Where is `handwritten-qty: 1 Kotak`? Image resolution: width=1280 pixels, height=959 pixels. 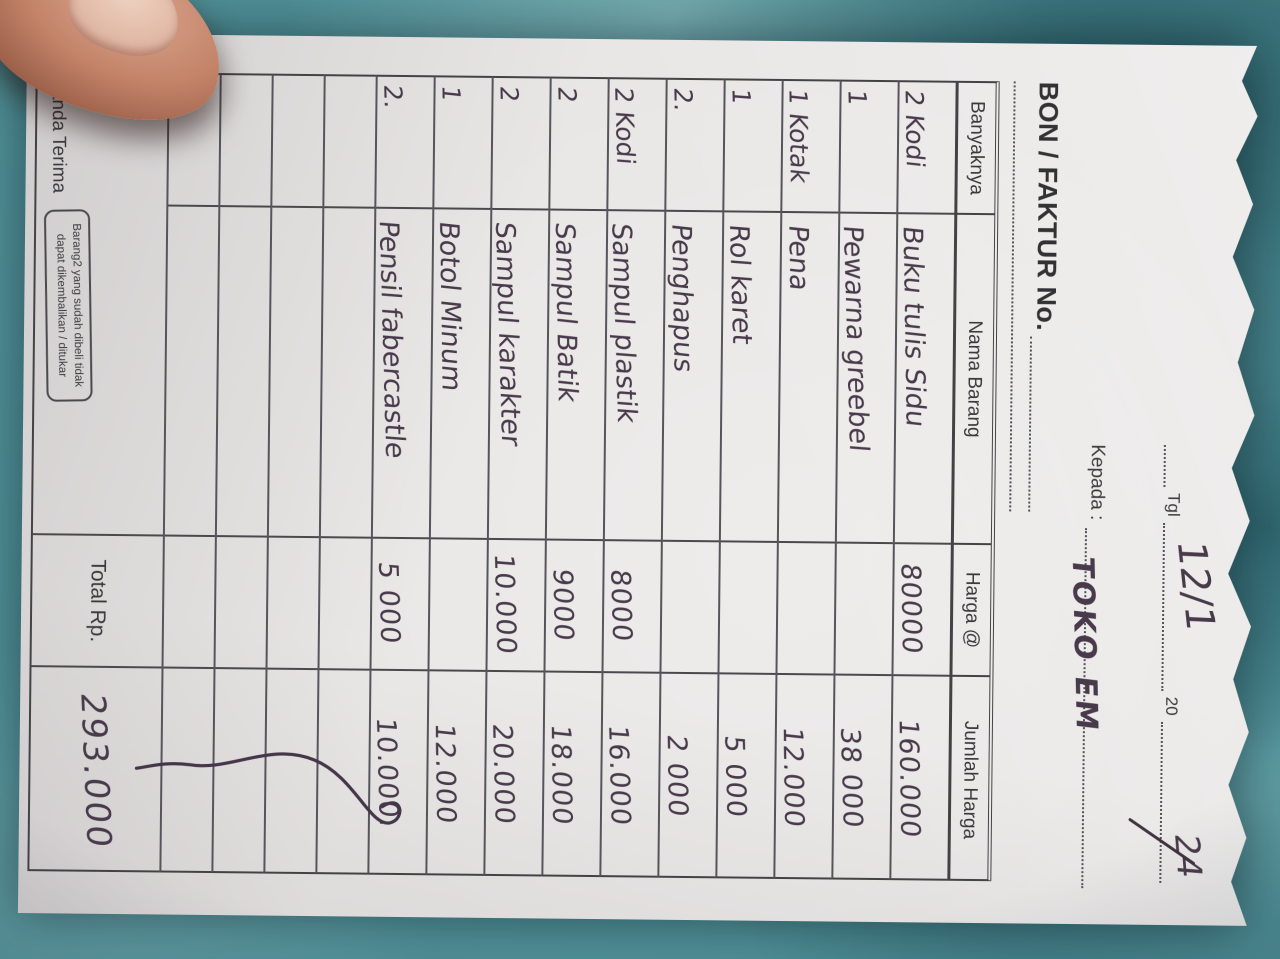 handwritten-qty: 1 Kotak is located at coordinates (798, 136).